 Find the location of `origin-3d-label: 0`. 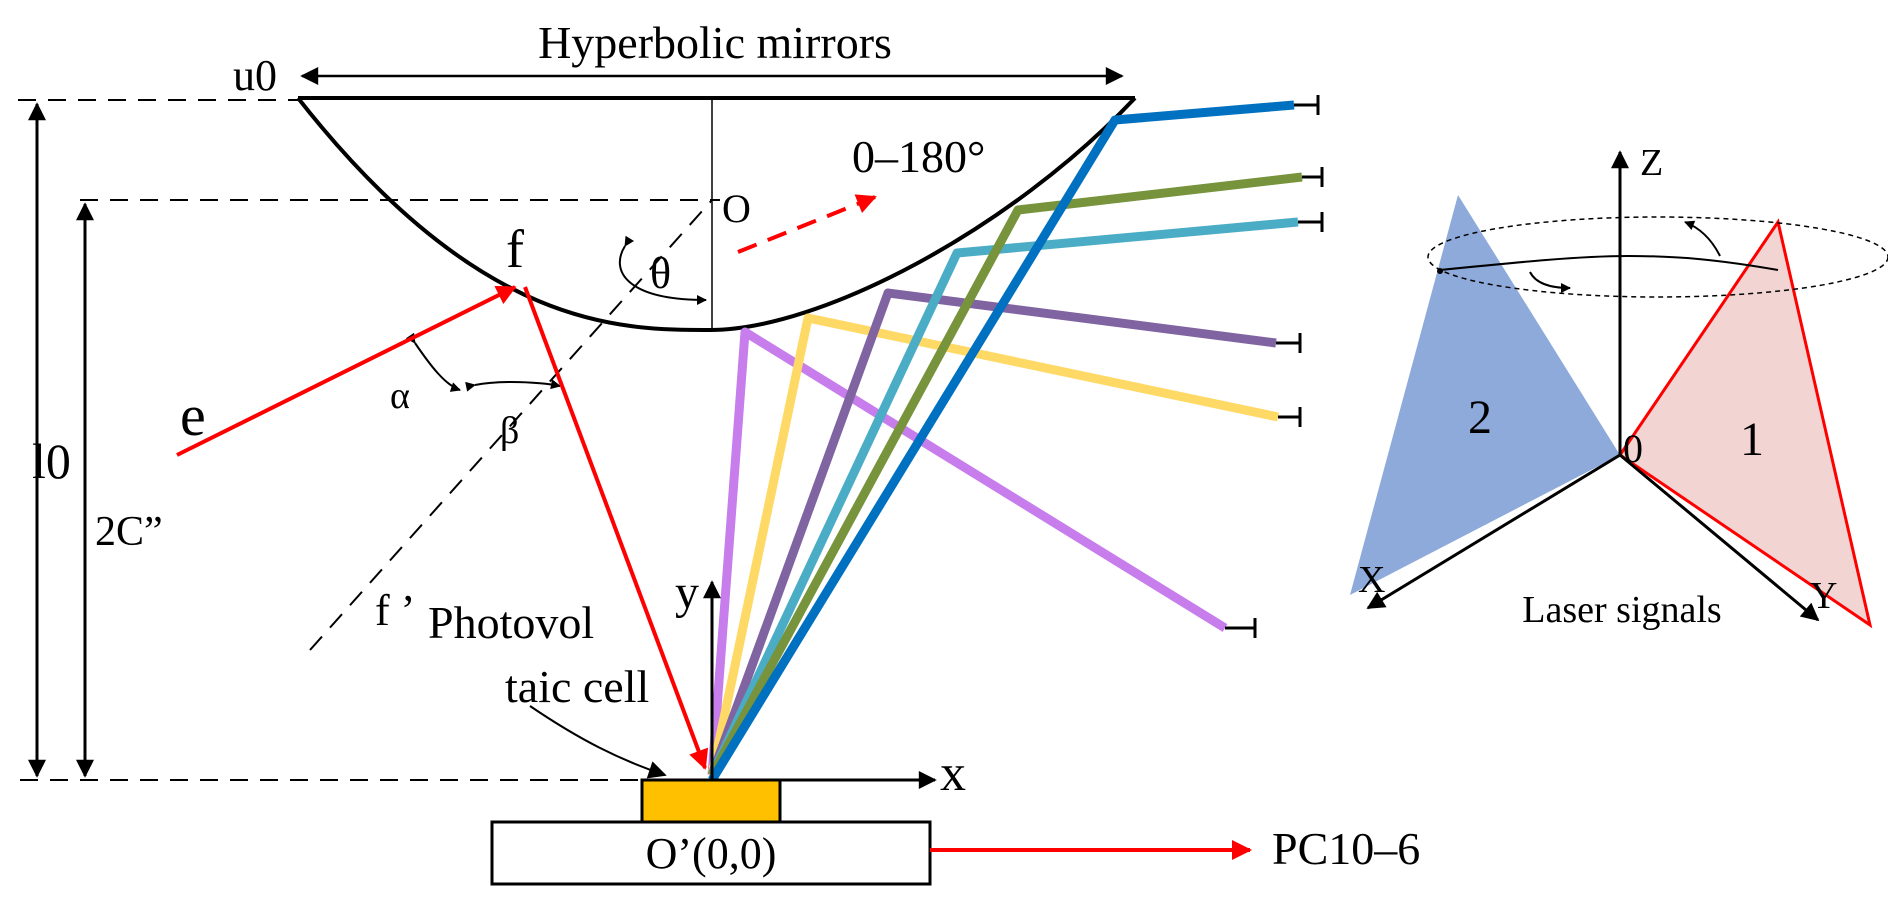

origin-3d-label: 0 is located at coordinates (1633, 448).